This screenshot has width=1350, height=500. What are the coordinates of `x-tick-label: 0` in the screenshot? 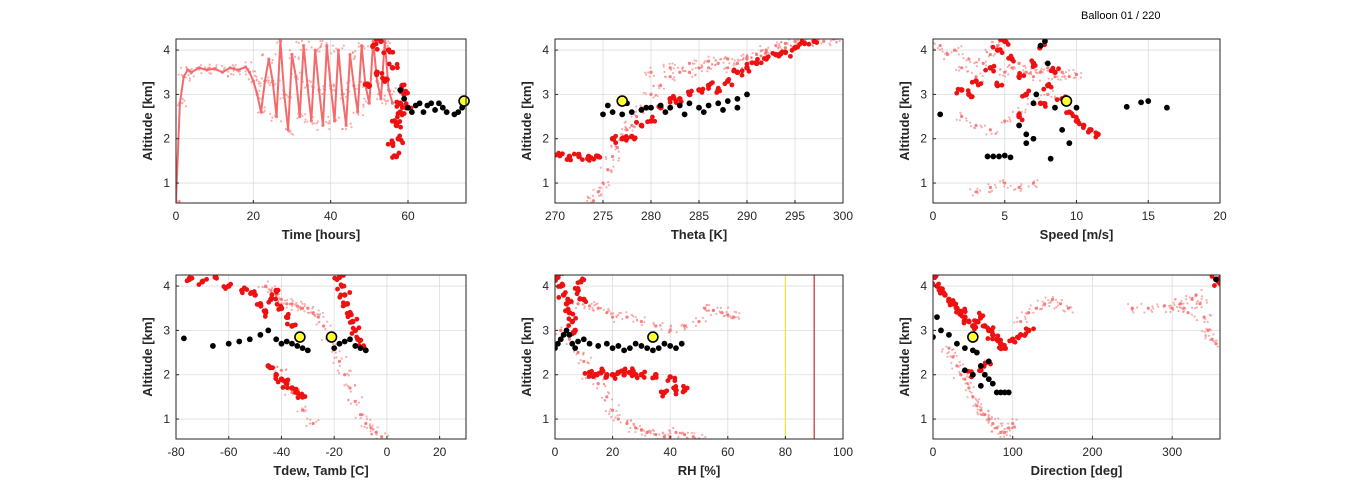 It's located at (176, 216).